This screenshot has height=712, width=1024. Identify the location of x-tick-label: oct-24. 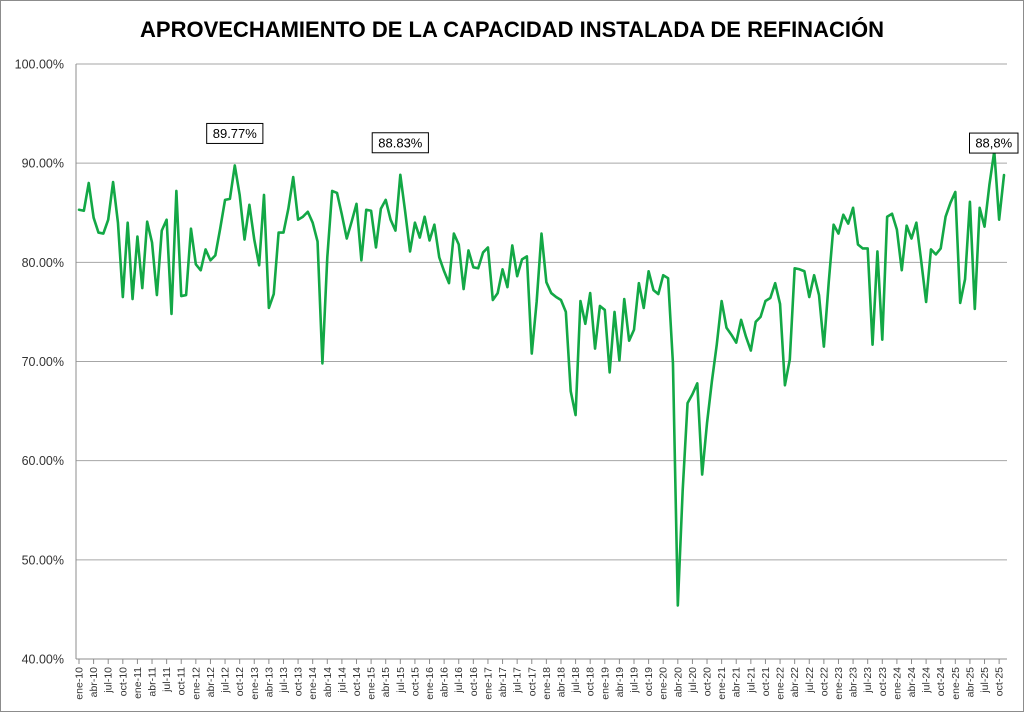
(941, 681).